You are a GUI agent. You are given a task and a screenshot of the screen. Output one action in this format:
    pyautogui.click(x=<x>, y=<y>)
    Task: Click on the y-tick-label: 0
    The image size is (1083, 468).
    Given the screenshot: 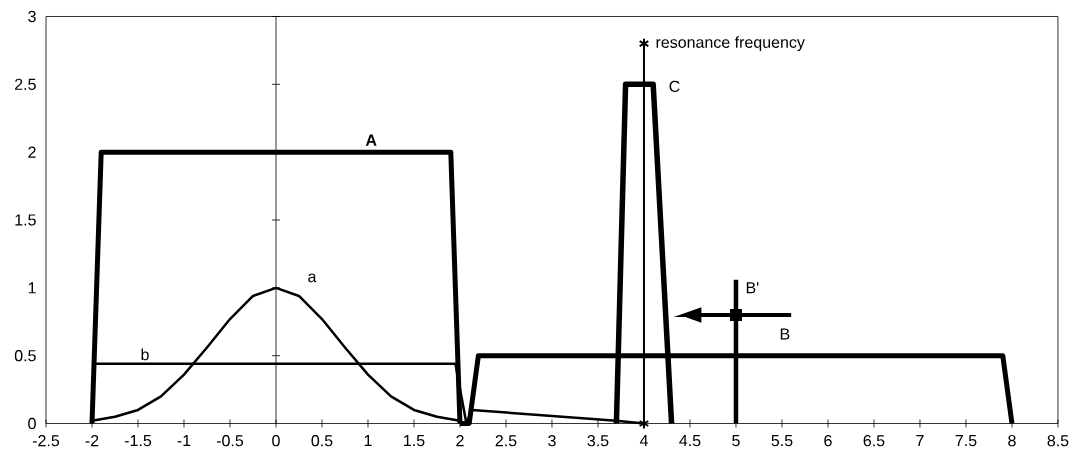 What is the action you would take?
    pyautogui.click(x=32, y=423)
    